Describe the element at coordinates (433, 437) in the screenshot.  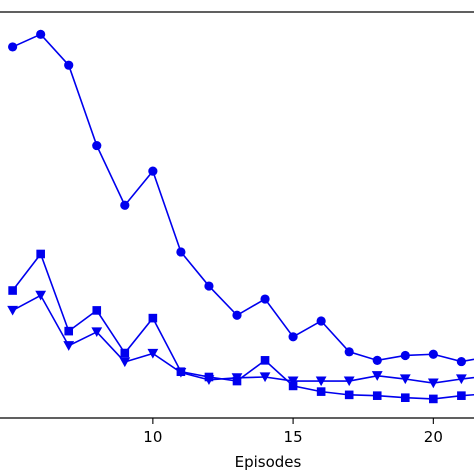
I see `x-tick-label: 20` at that location.